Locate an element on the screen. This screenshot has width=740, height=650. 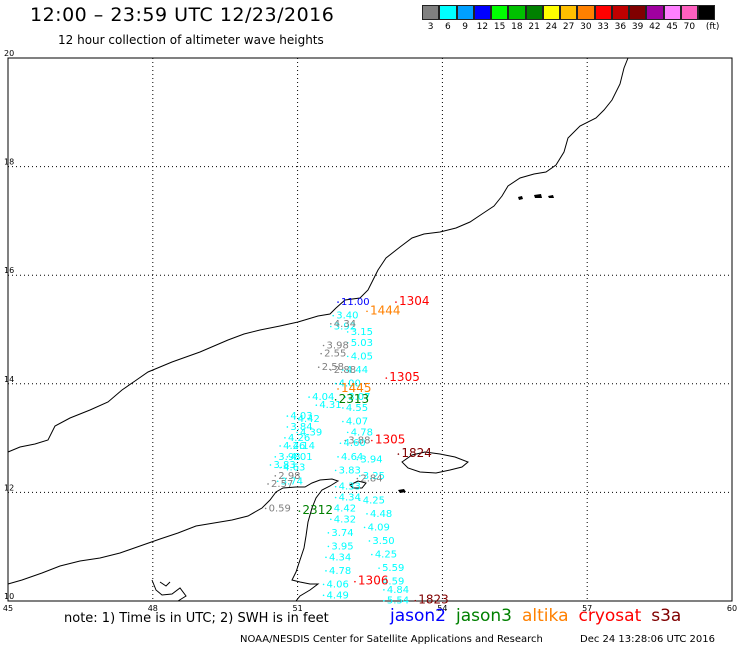
wave-height-label: 1444 is located at coordinates (385, 310).